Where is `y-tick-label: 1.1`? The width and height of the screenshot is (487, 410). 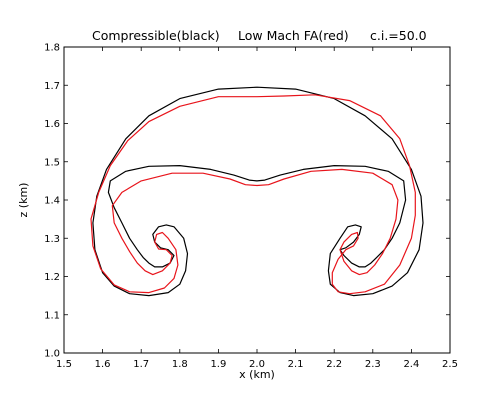 y-tick-label: 1.1 is located at coordinates (52, 315).